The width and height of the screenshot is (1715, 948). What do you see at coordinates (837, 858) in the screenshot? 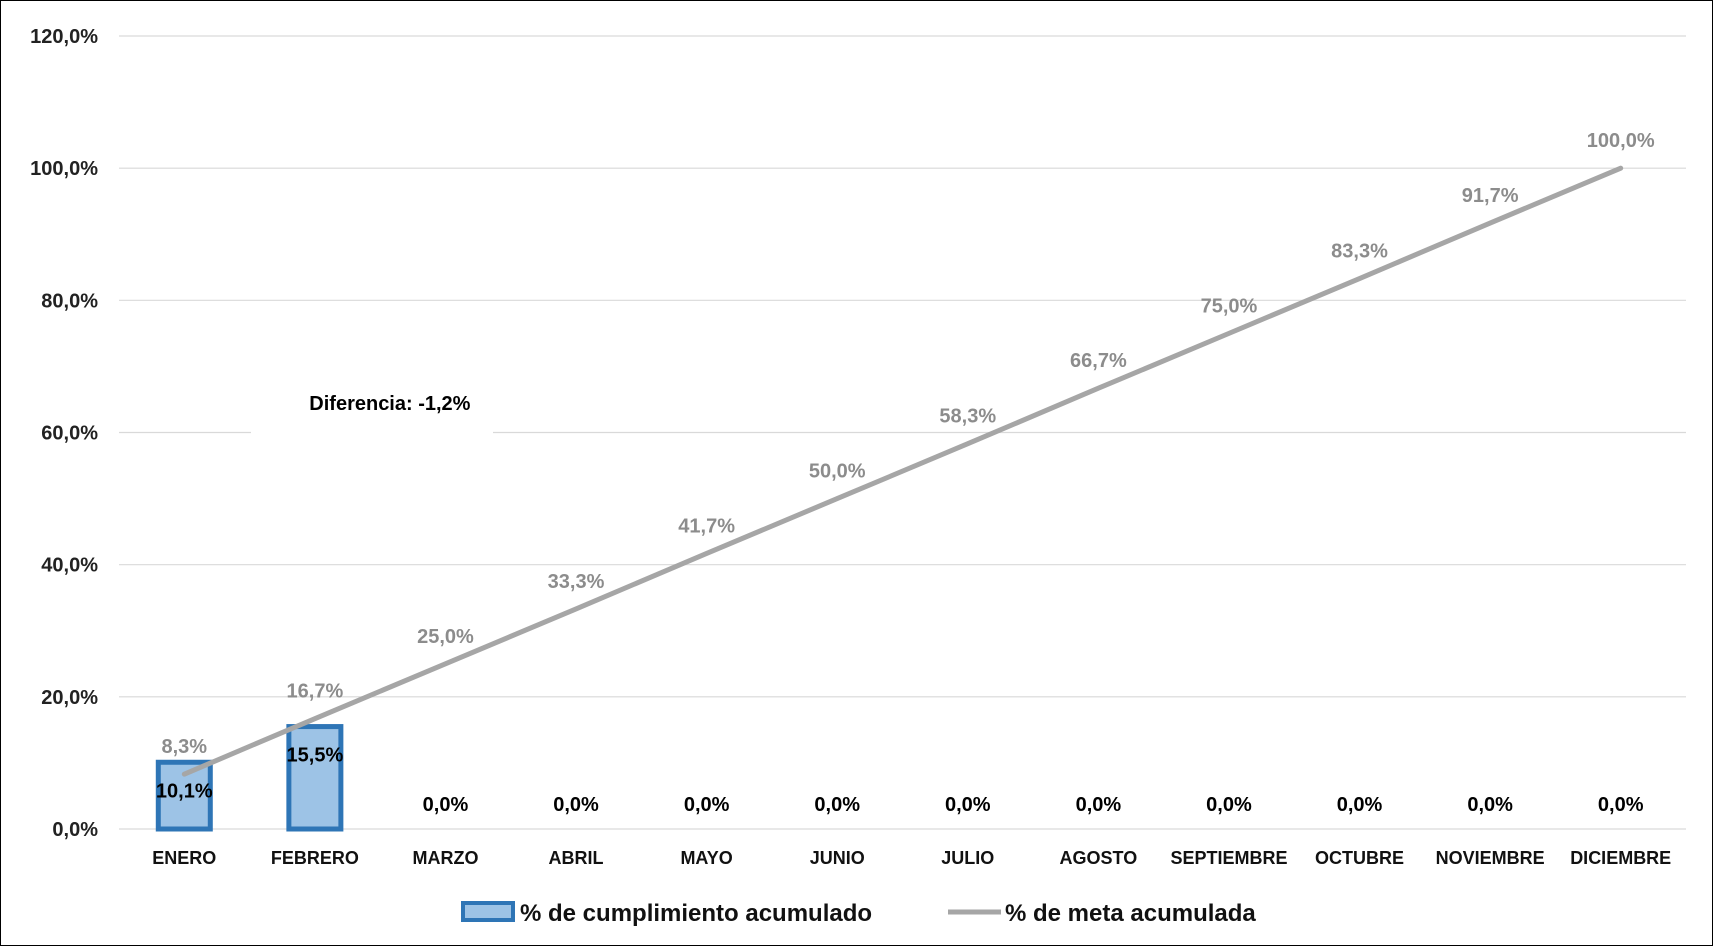
I see `x-tick-label: JUNIO` at bounding box center [837, 858].